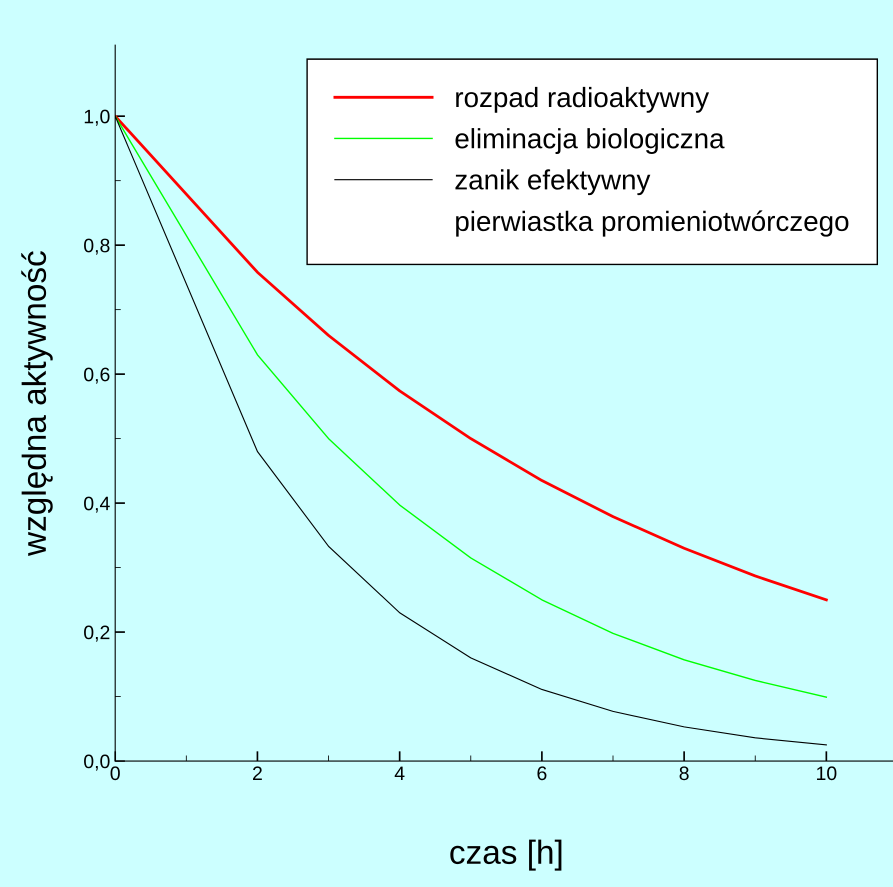 The width and height of the screenshot is (893, 887). I want to click on y-tick-label: 1,0, so click(97, 118).